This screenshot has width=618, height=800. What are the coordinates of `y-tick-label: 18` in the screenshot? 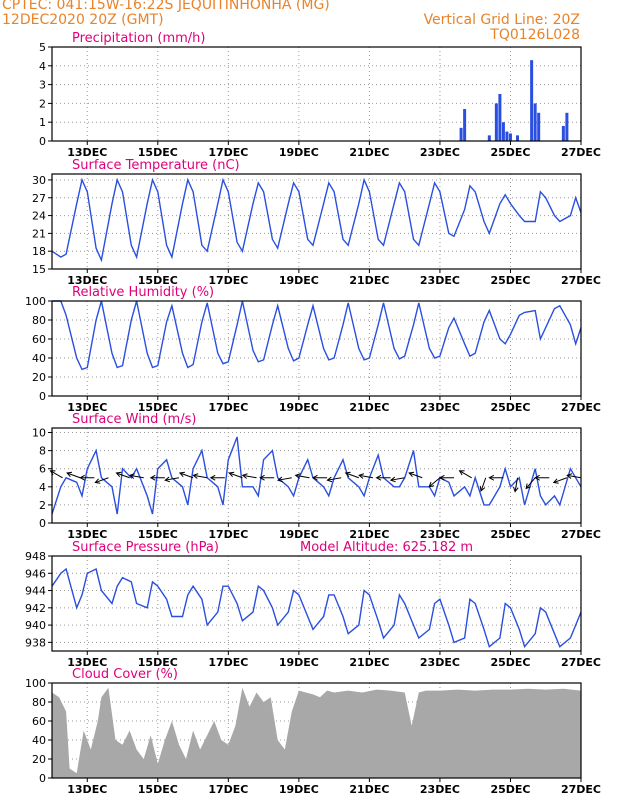 It's located at (39, 251).